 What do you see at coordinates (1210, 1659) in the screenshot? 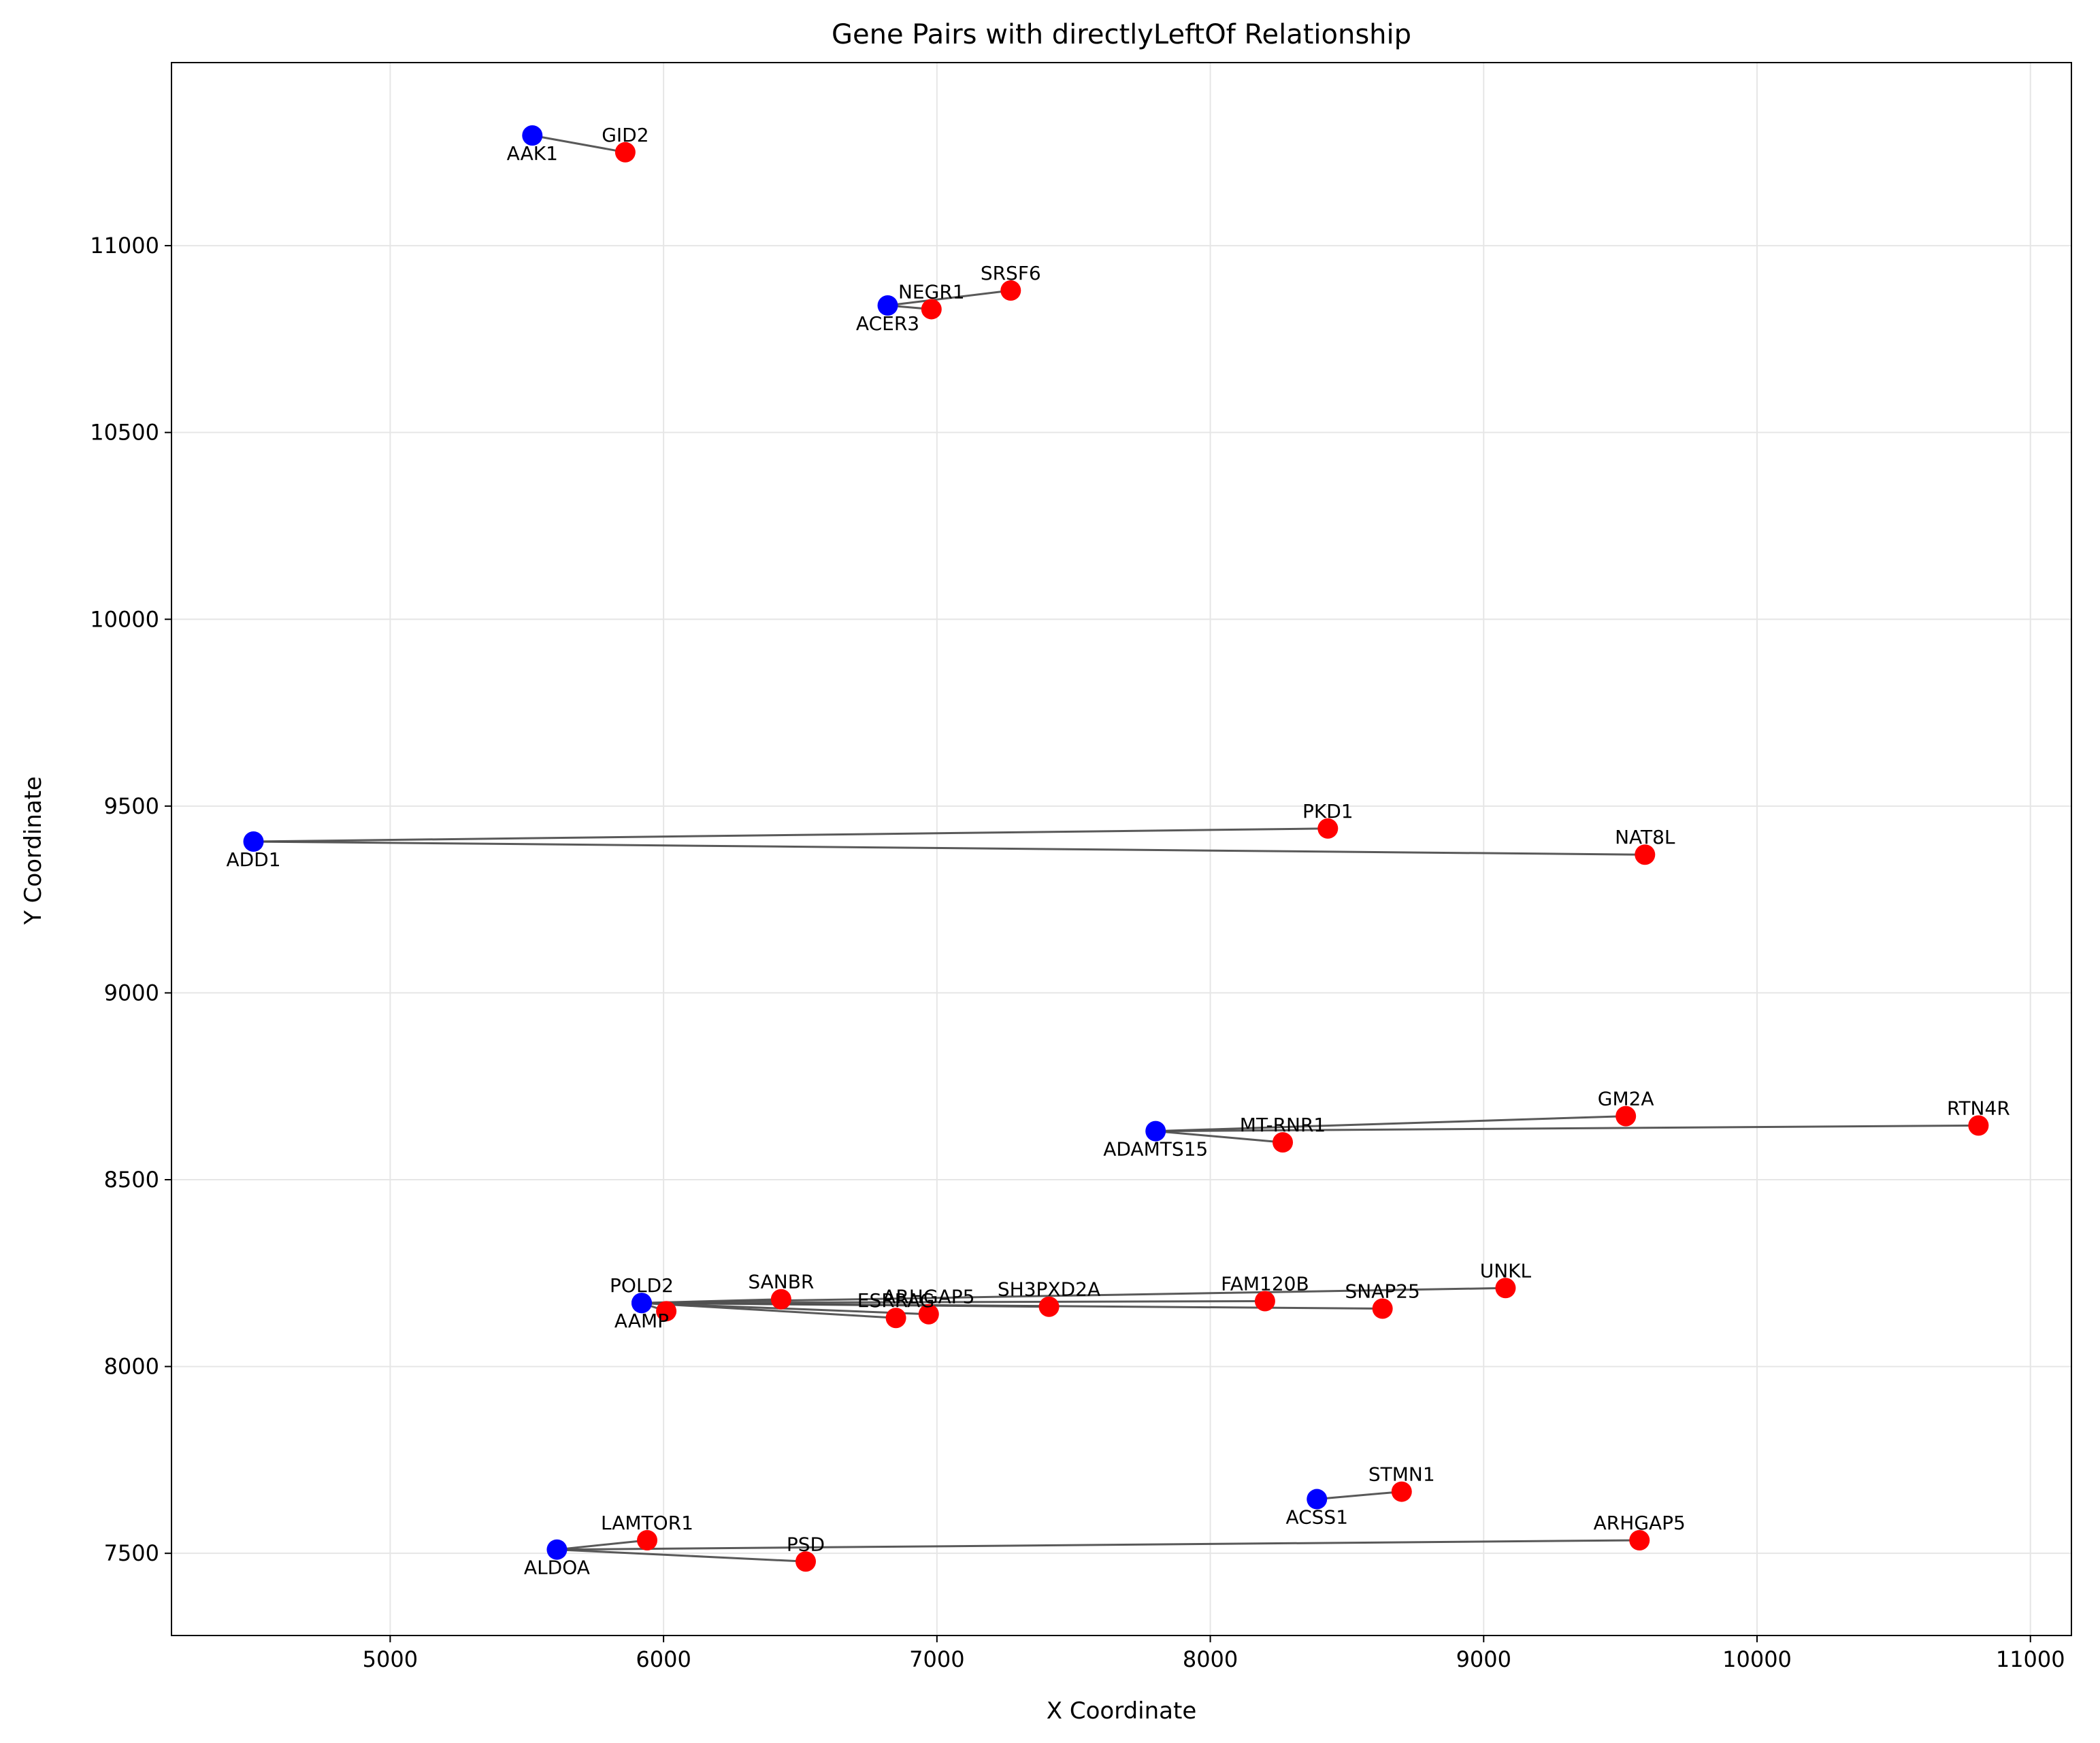
I see `x-tick-label: 8000` at bounding box center [1210, 1659].